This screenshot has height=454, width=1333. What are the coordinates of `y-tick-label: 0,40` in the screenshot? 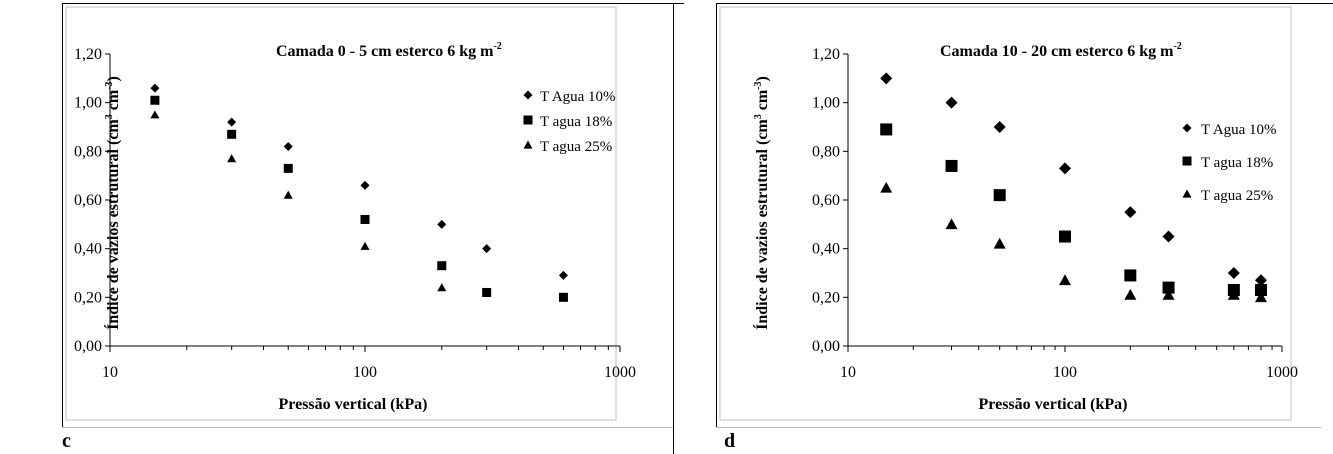 It's located at (826, 249).